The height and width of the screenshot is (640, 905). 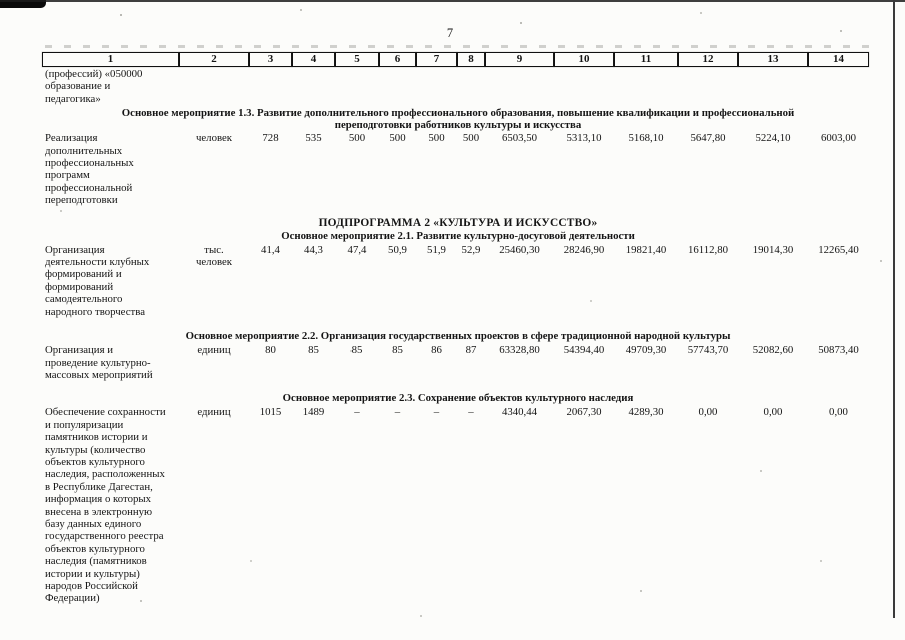 I want to click on column-header-3: 3, so click(x=270, y=59).